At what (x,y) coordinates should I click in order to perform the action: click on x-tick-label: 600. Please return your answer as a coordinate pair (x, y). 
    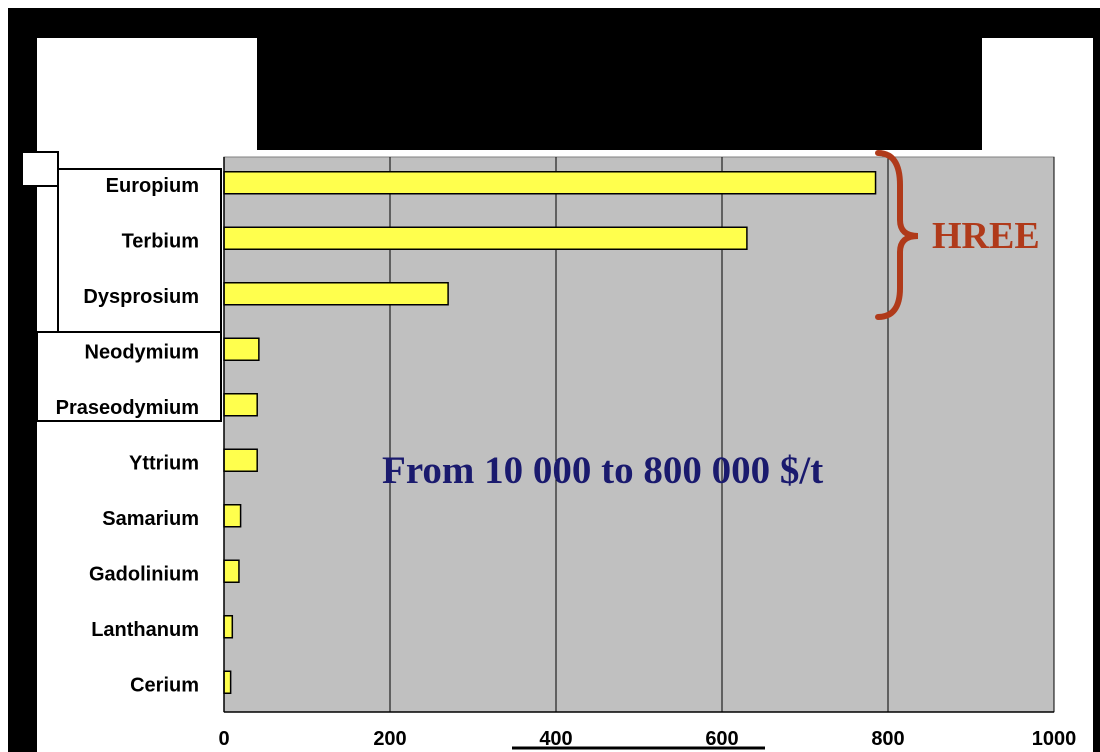
    Looking at the image, I should click on (721, 739).